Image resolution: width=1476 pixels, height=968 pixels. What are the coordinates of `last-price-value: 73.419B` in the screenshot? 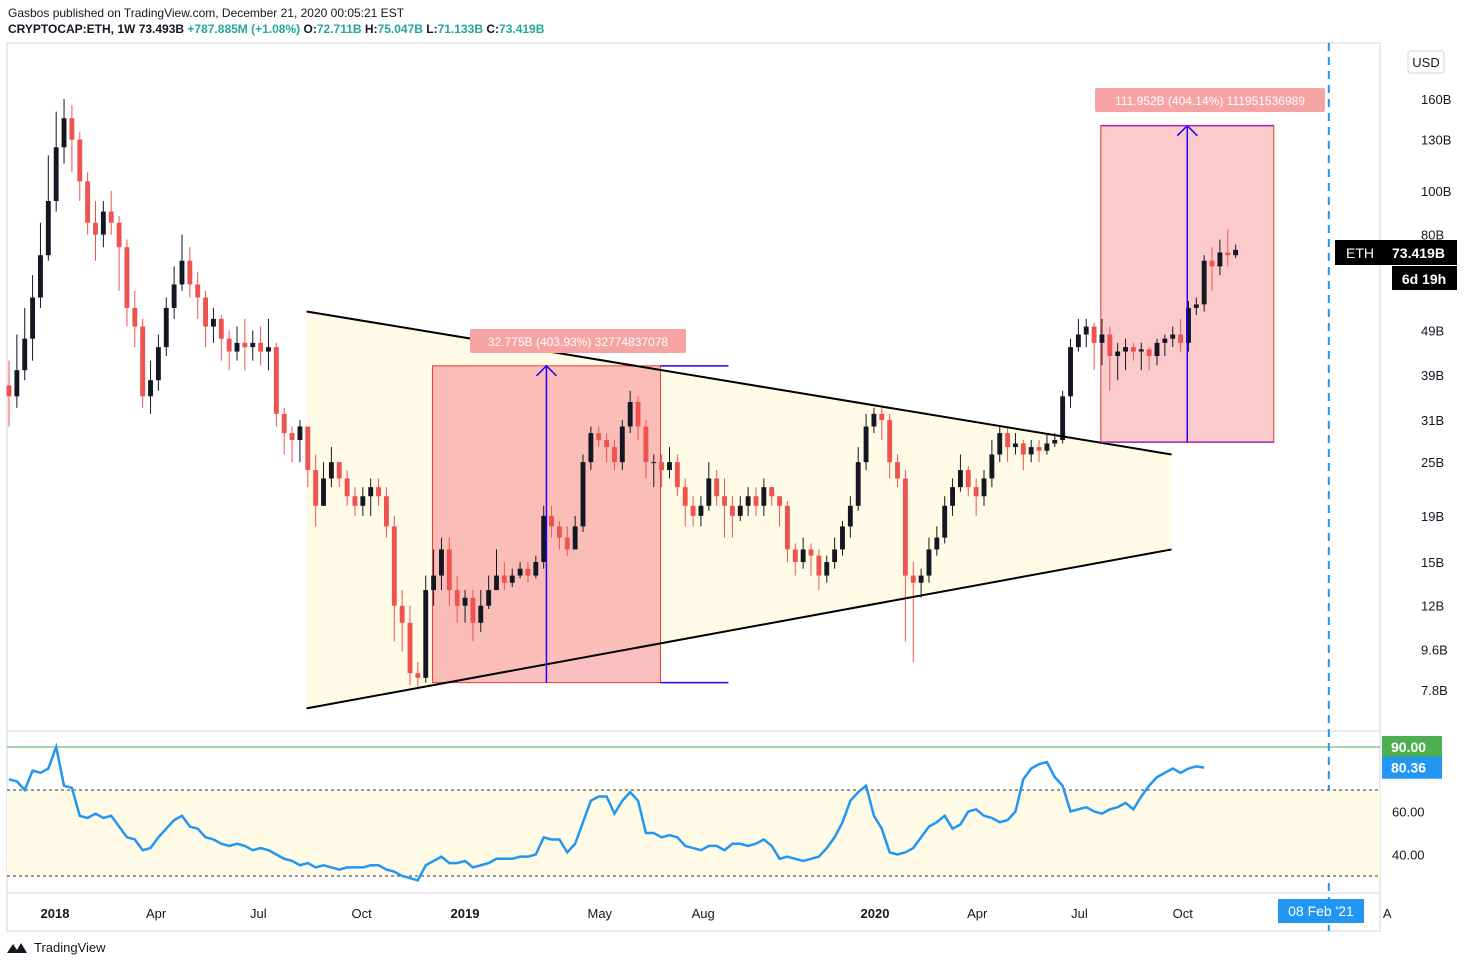 It's located at (1418, 253).